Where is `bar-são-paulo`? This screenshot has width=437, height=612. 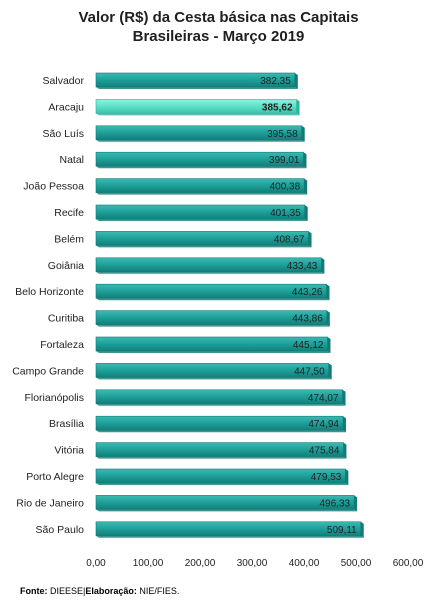 bar-são-paulo is located at coordinates (229, 529).